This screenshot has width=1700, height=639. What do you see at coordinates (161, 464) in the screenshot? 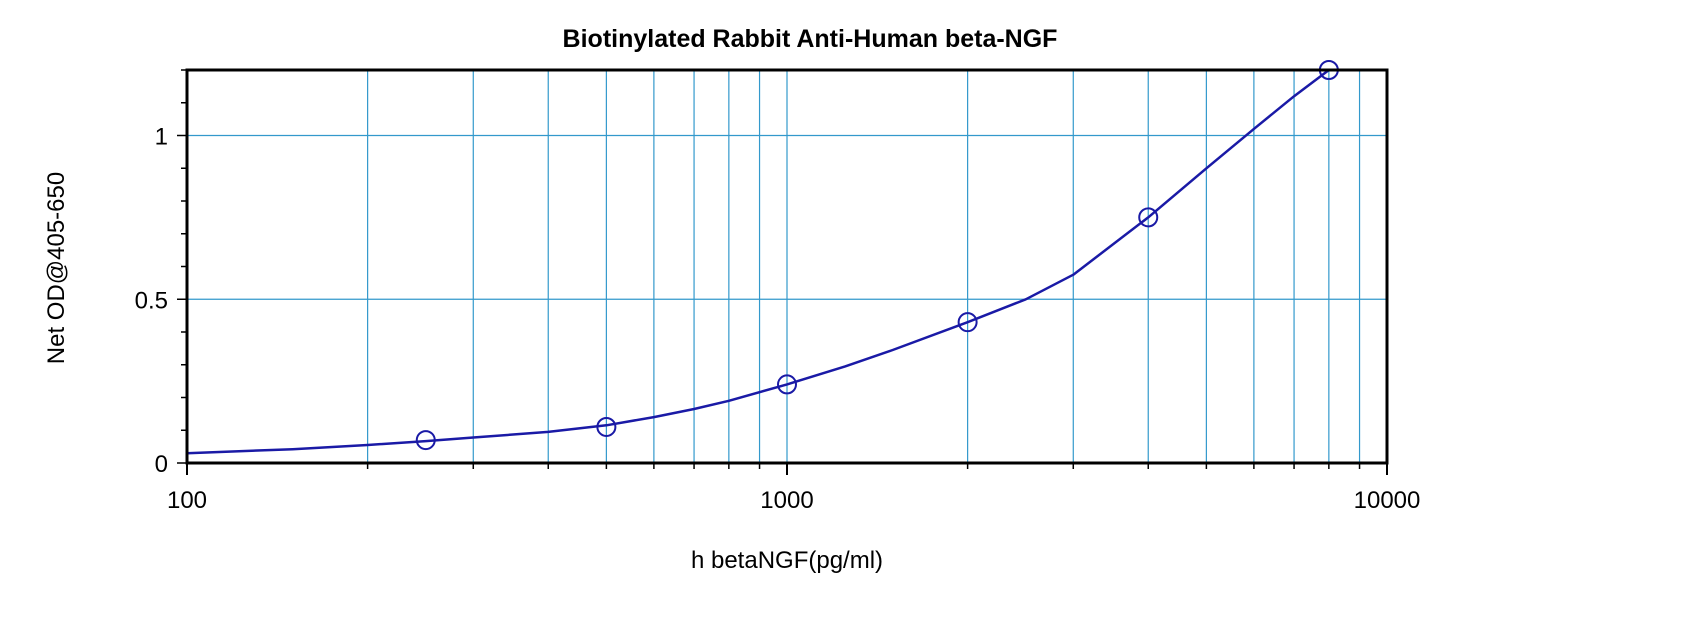
I see `y-tick-label: 0` at bounding box center [161, 464].